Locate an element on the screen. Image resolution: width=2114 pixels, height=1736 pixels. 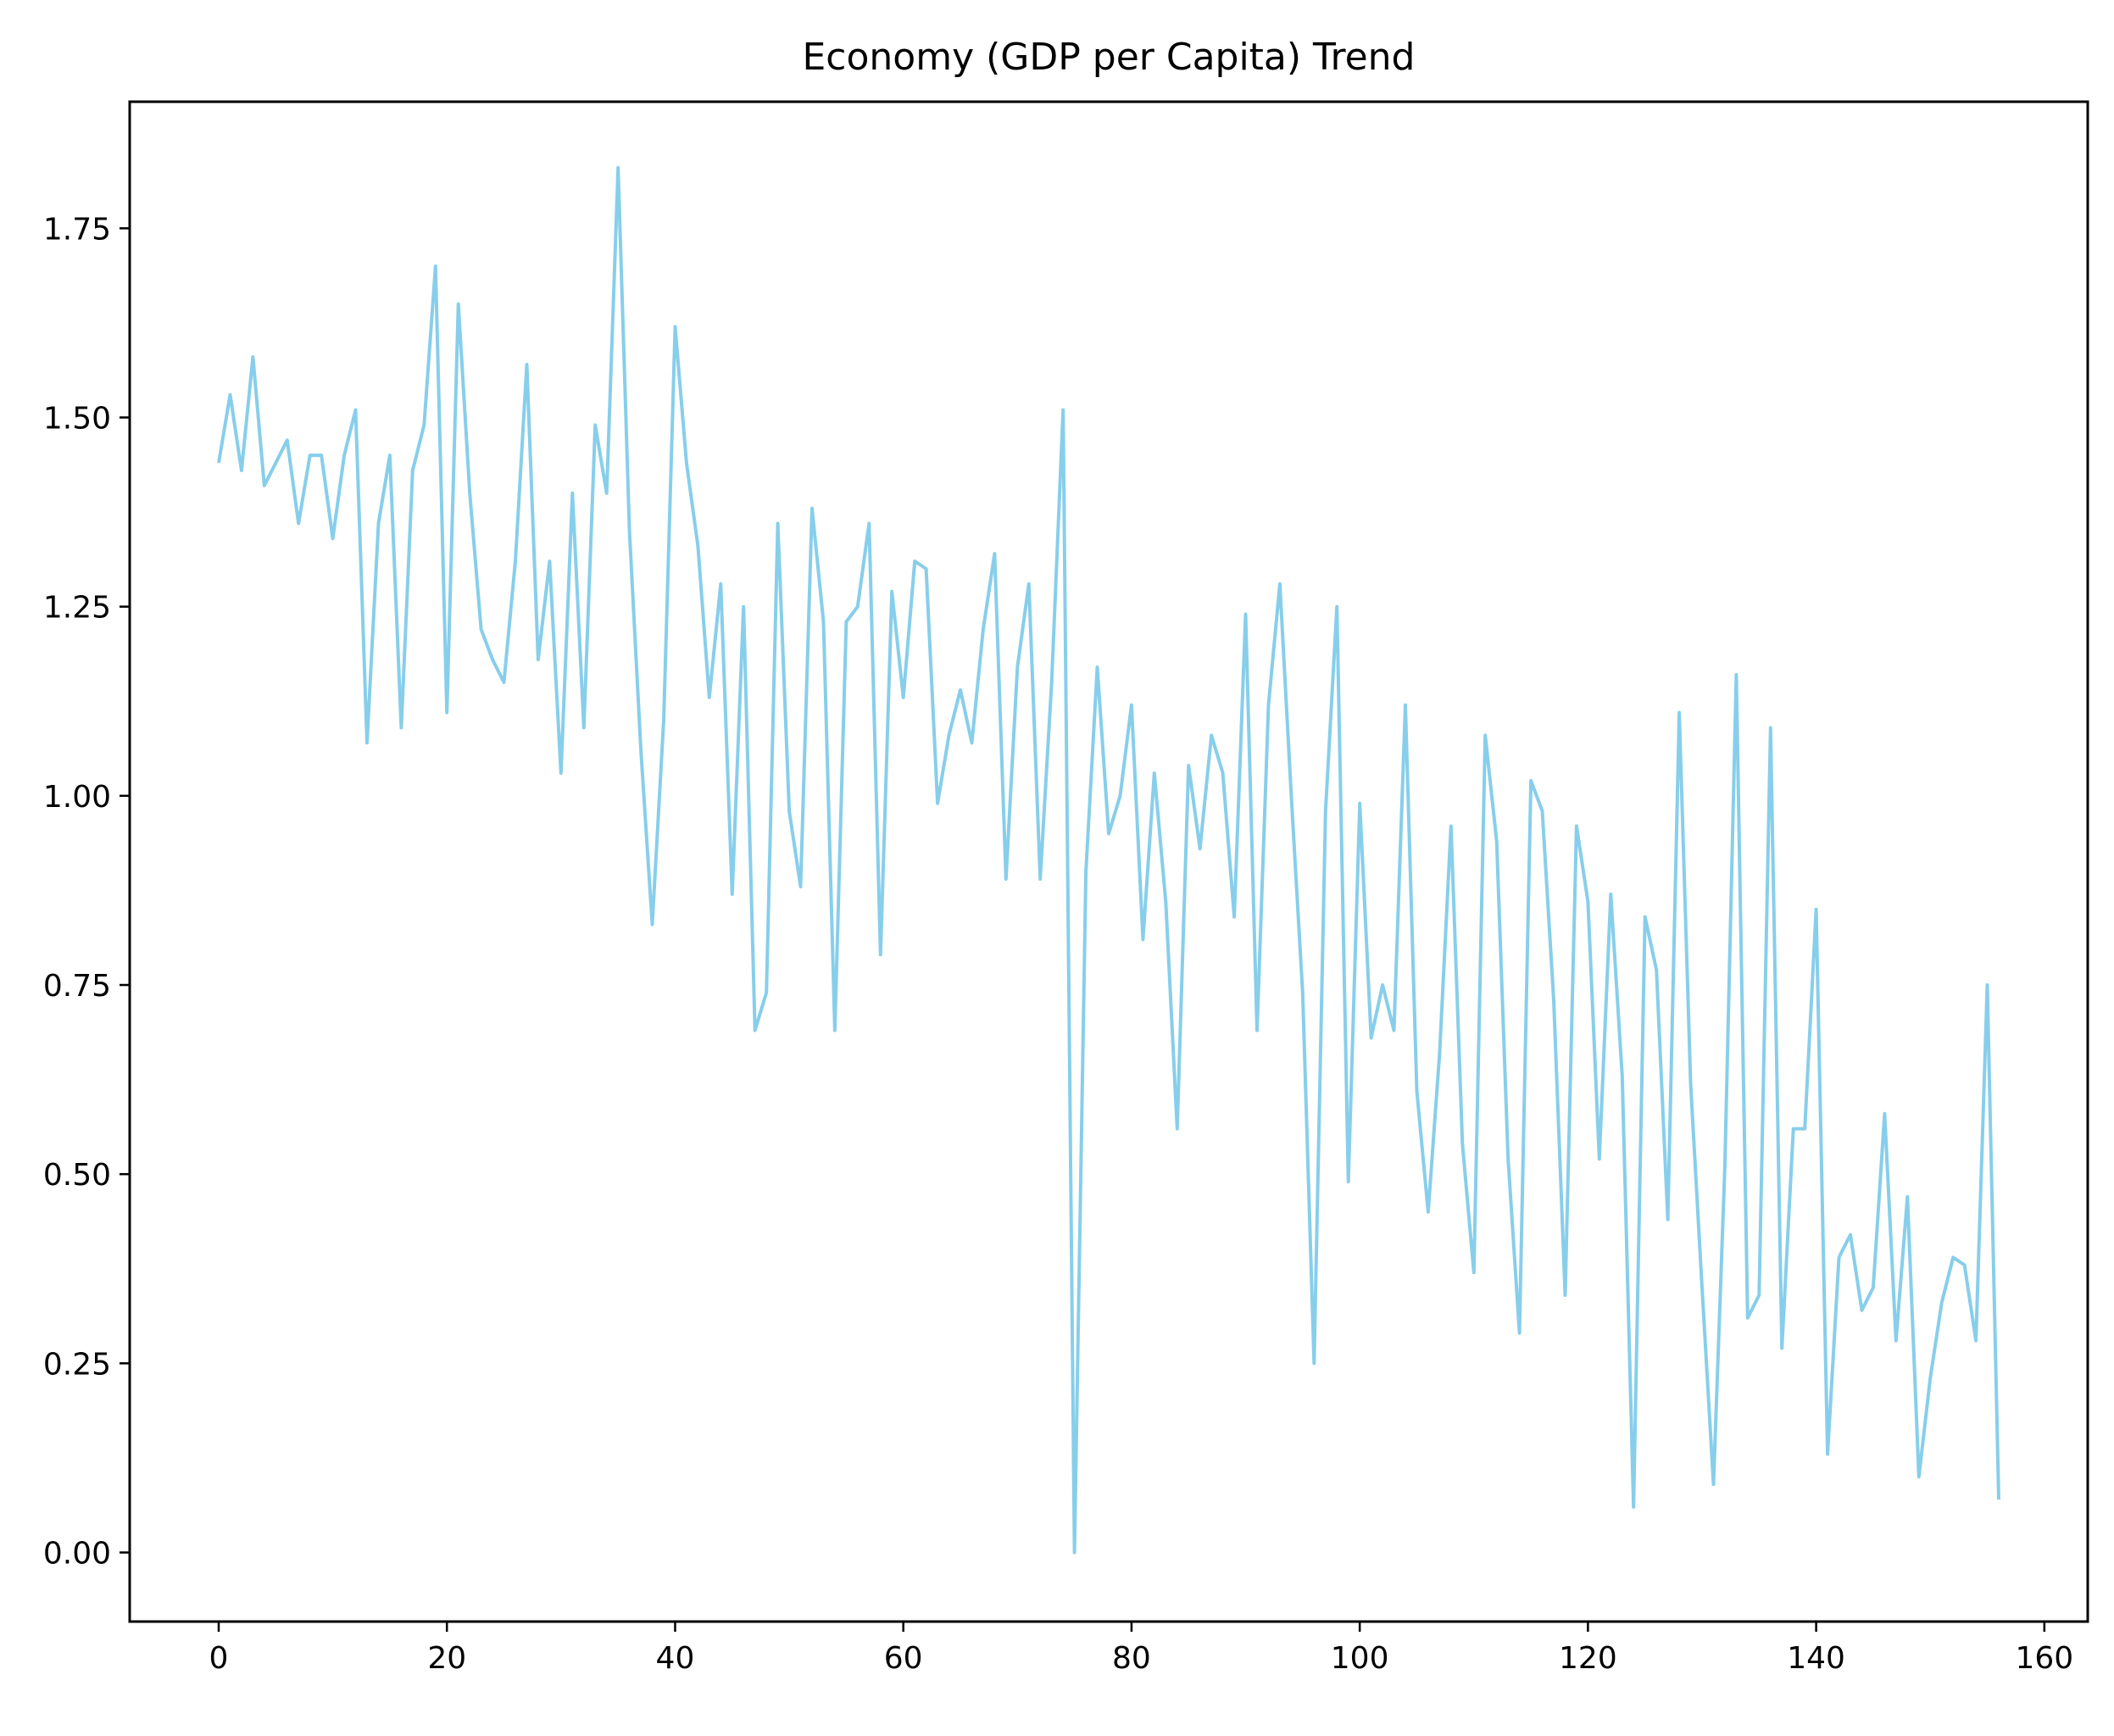
x-tick-label: 40 is located at coordinates (675, 1658).